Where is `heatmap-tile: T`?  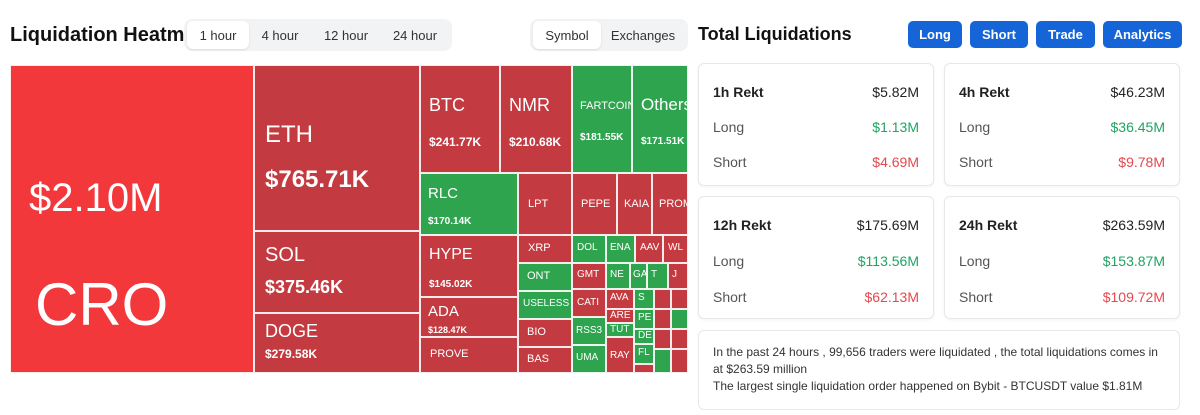 heatmap-tile: T is located at coordinates (657, 276).